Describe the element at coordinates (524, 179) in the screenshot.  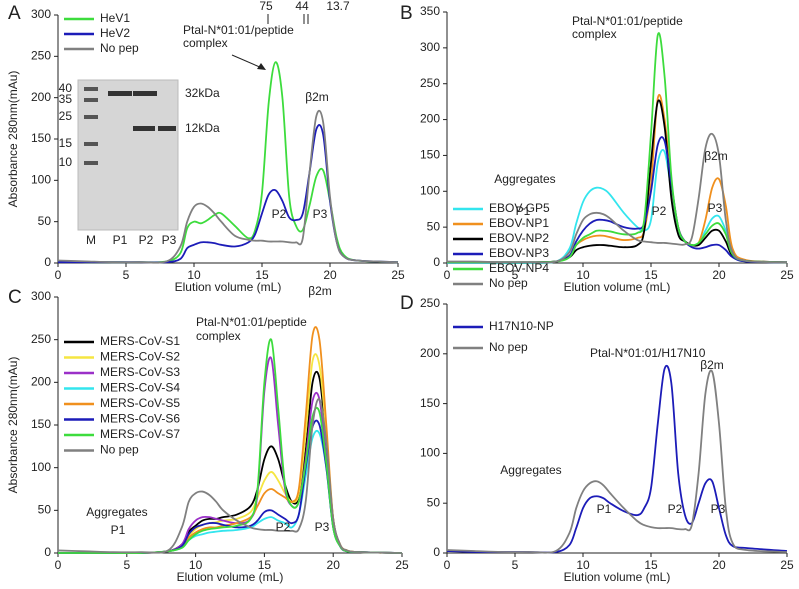
I see `annotation: Aggregates` at that location.